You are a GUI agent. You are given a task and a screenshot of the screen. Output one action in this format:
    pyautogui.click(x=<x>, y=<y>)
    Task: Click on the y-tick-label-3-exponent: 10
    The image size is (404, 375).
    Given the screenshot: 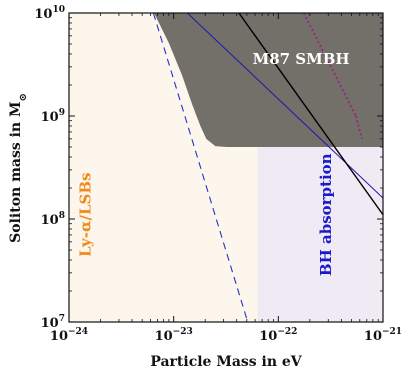 What is the action you would take?
    pyautogui.click(x=58, y=10)
    